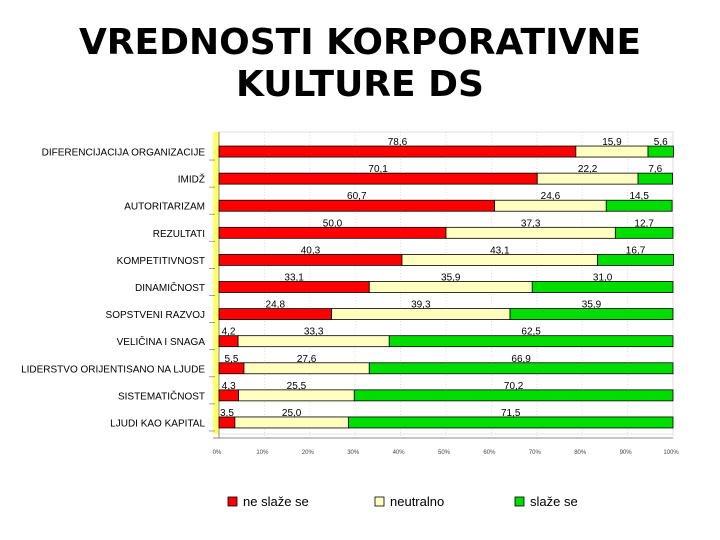 The image size is (720, 540). Describe the element at coordinates (294, 278) in the screenshot. I see `data-label-ne-slaze-se-dinamicnost: 33,1` at that location.